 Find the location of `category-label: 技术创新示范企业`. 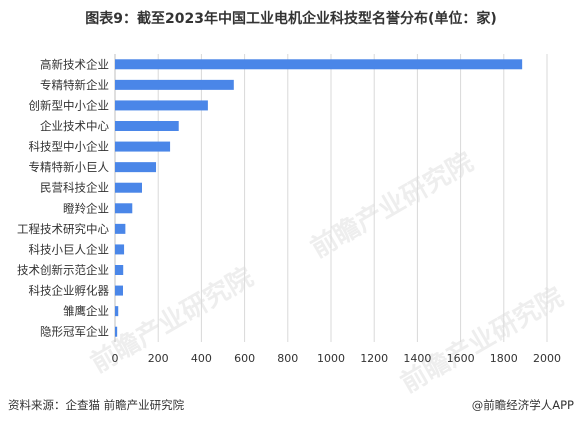

category-label: 技术创新示范企业 is located at coordinates (63, 270).